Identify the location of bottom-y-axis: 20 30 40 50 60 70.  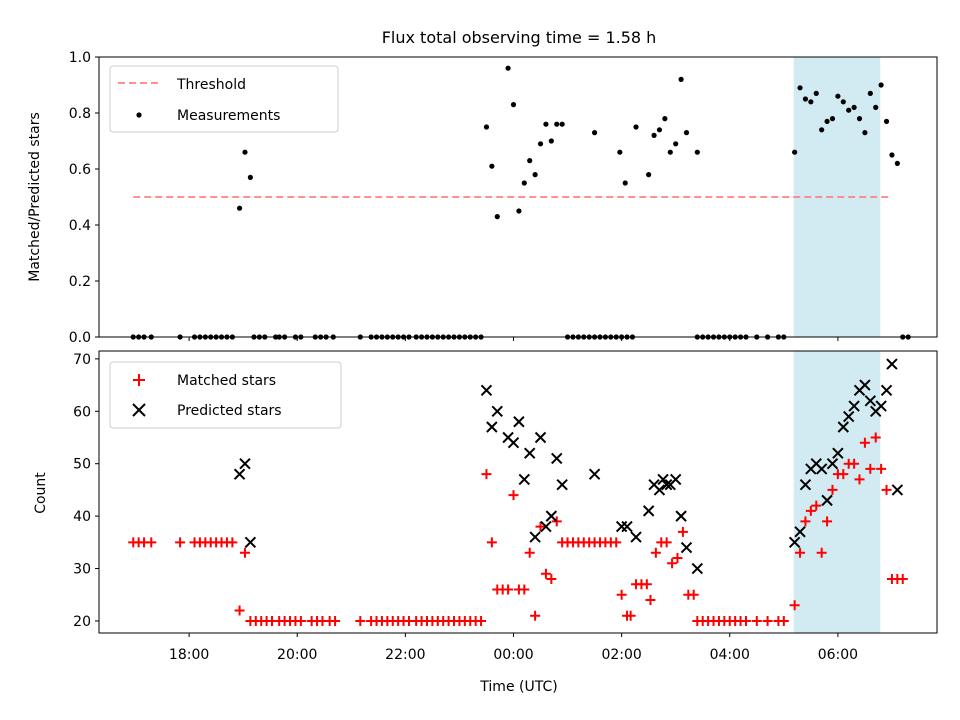
(86, 491).